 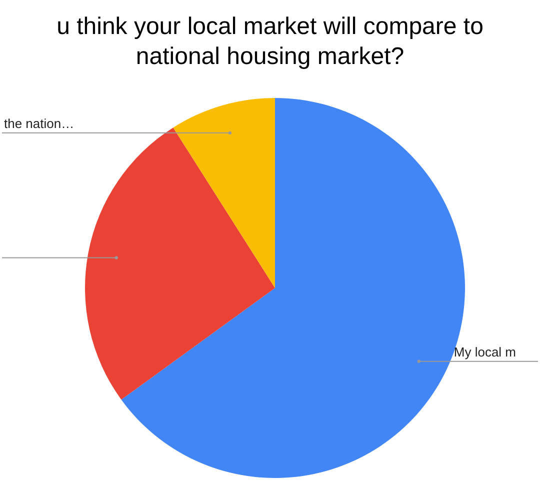 I want to click on chart-title: u think your local market will compare to national housing market?, so click(x=270, y=41).